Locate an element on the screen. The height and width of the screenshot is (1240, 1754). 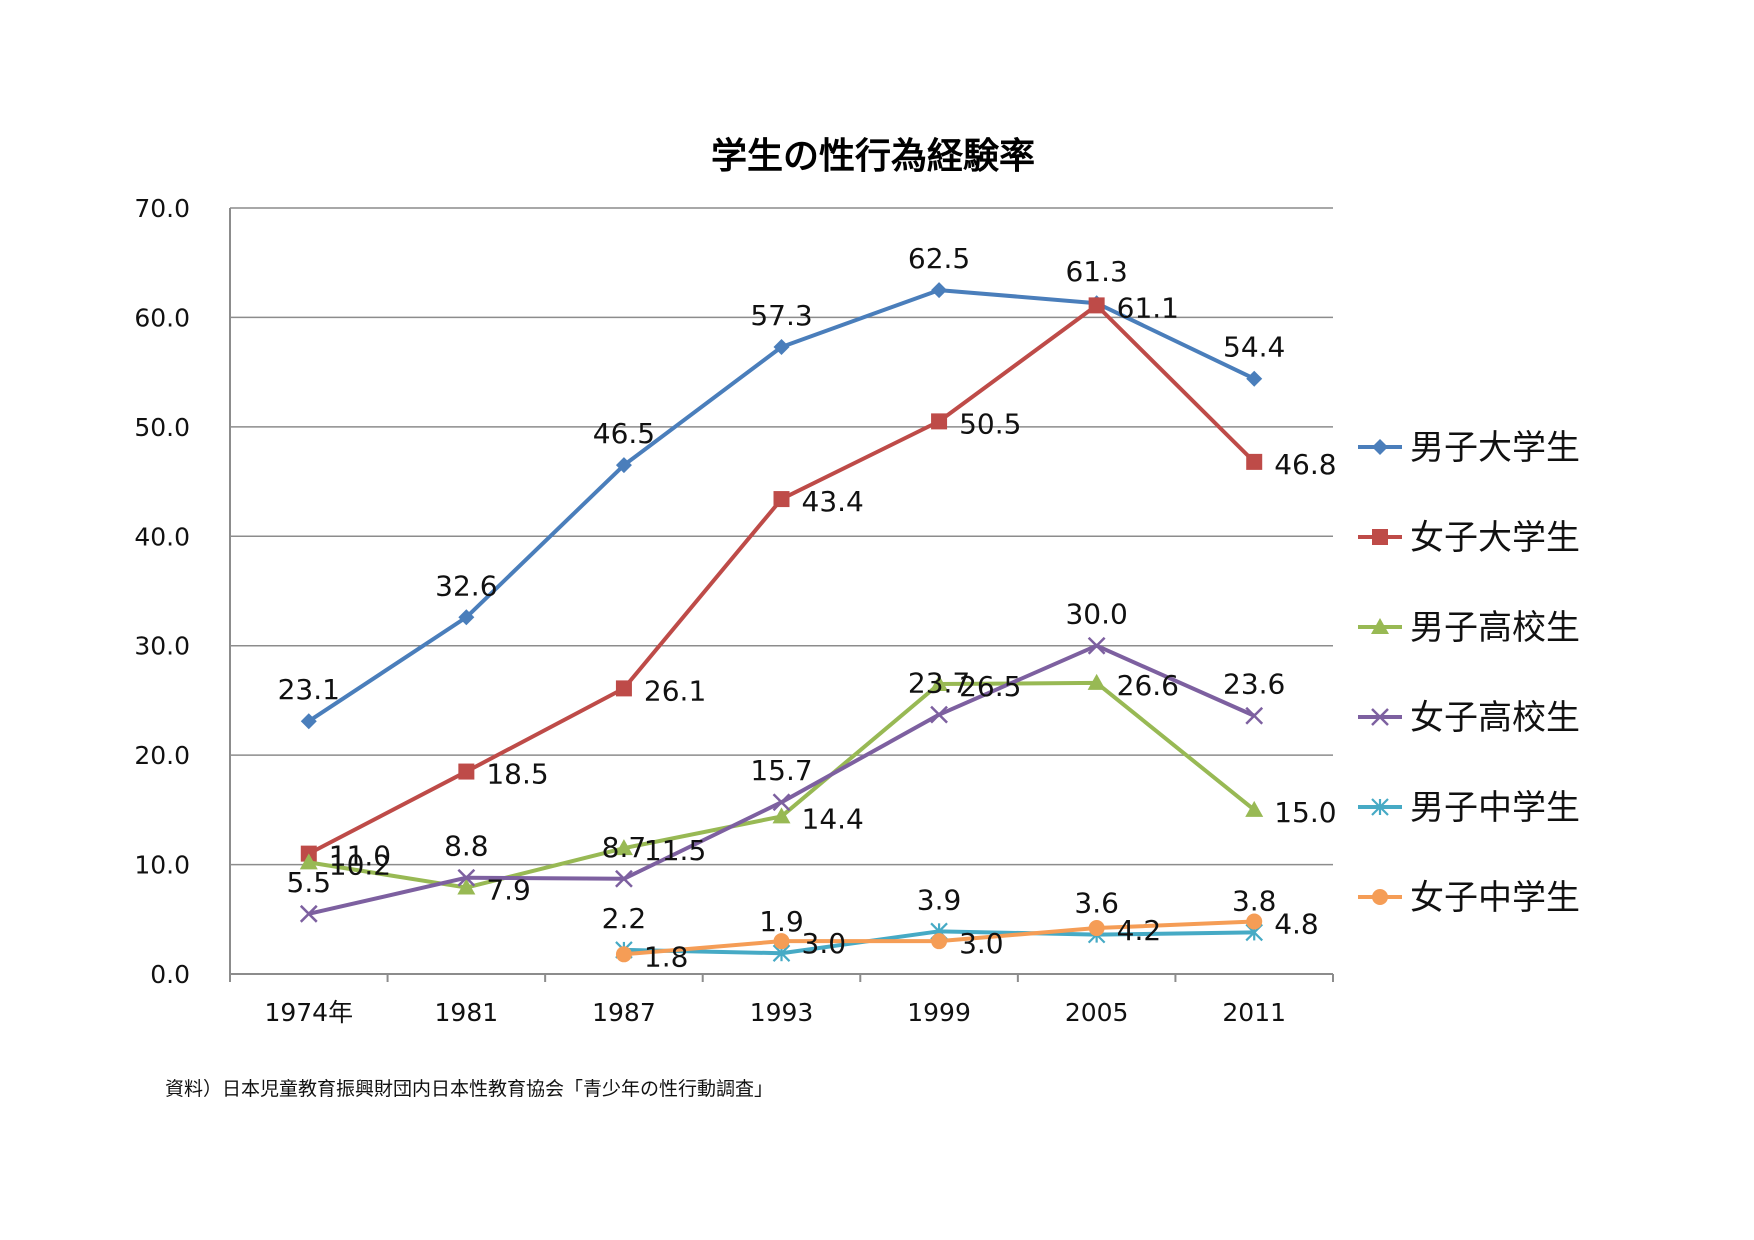
series-4-data-label: 2.2 is located at coordinates (624, 918).